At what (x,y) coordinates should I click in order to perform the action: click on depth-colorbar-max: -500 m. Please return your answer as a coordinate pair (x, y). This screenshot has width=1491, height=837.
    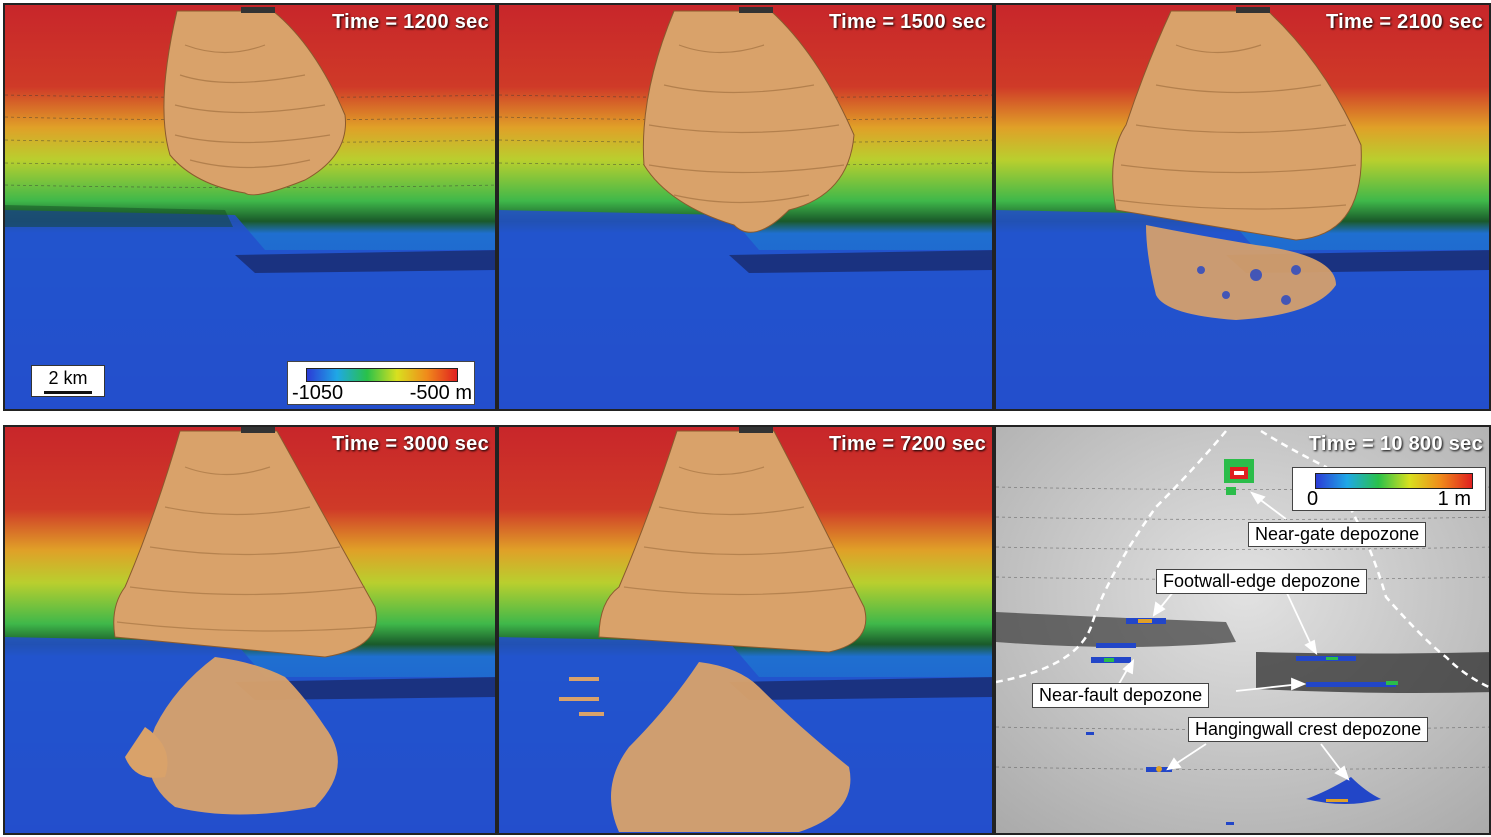
    Looking at the image, I should click on (440, 393).